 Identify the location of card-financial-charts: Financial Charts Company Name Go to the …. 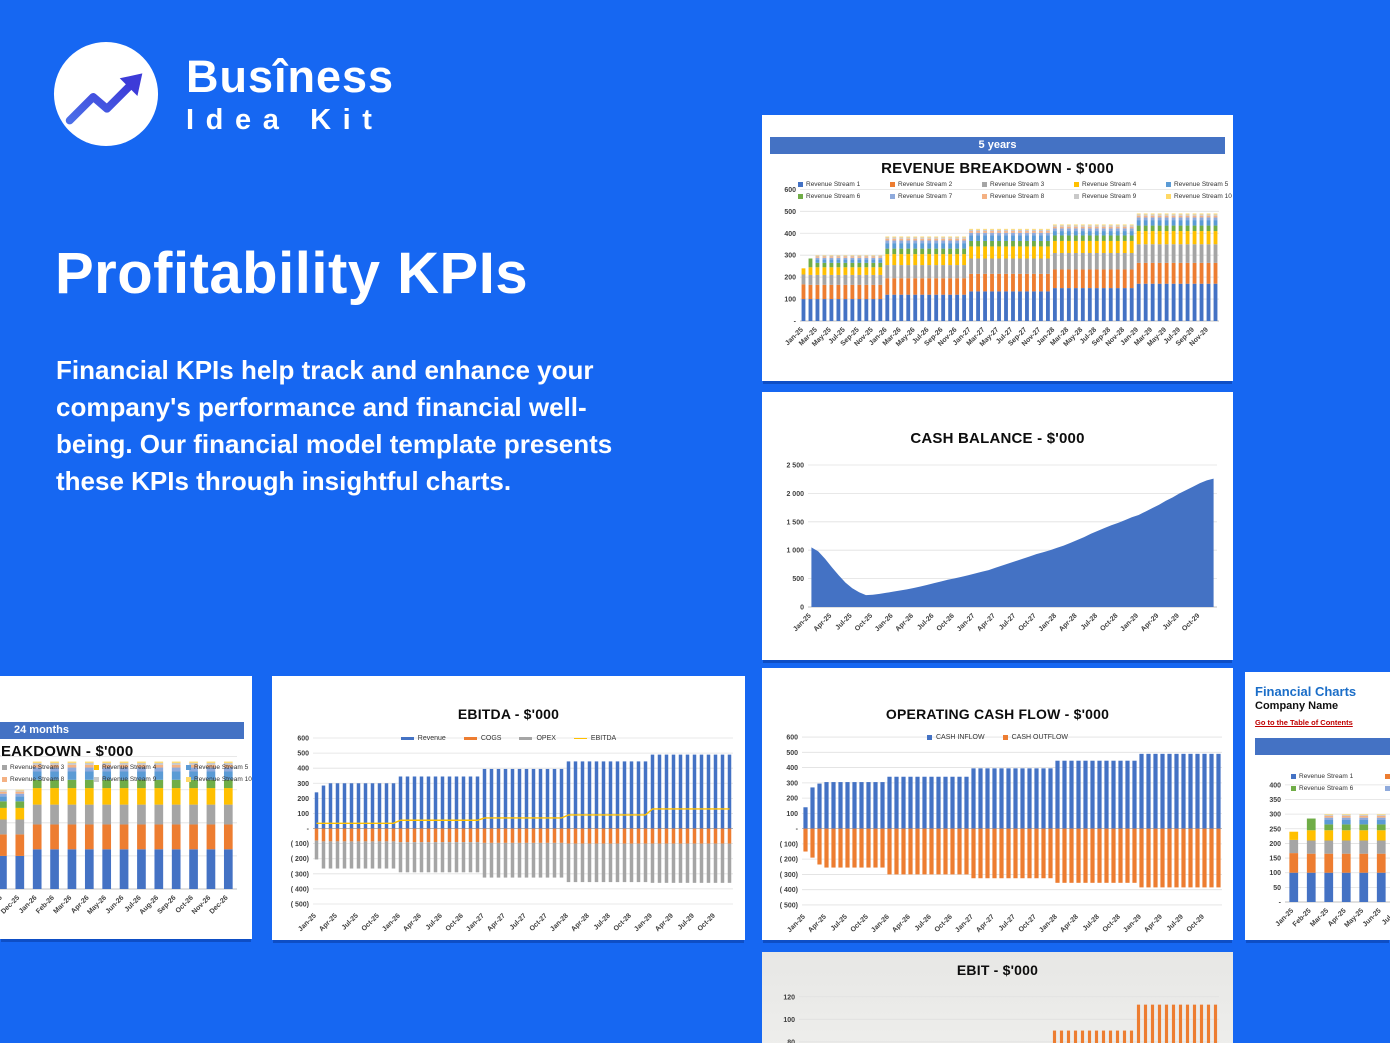
(1317, 806).